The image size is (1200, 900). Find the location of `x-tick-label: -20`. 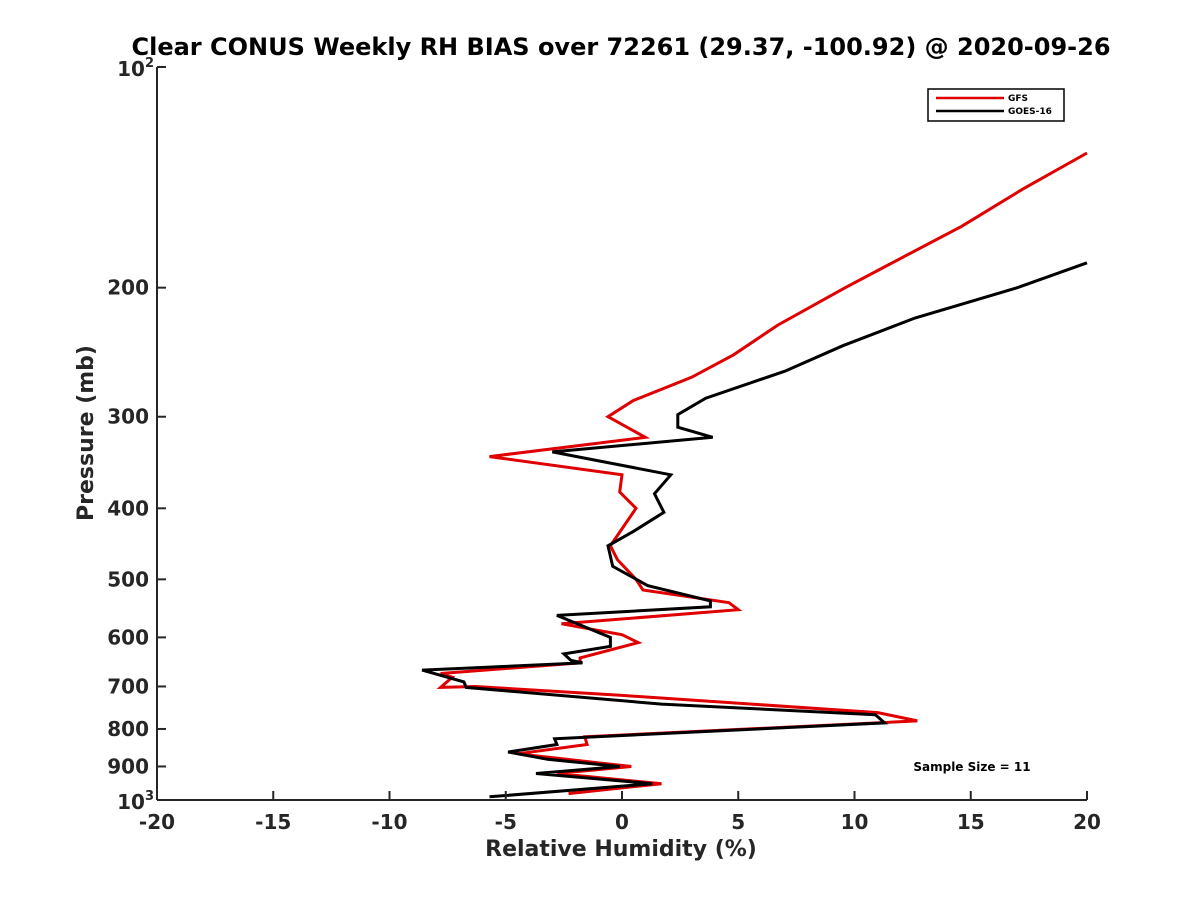

x-tick-label: -20 is located at coordinates (157, 822).